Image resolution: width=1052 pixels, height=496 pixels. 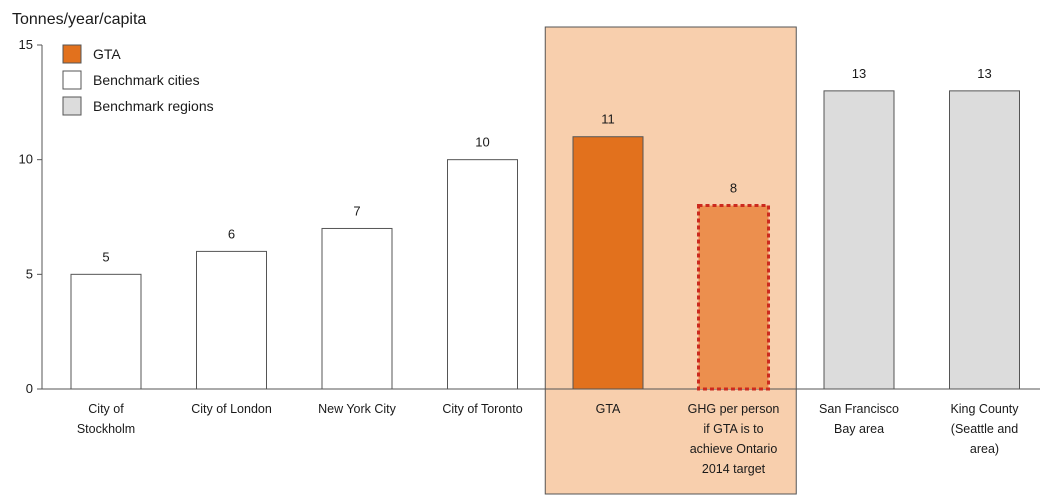 I want to click on data-label: 8, so click(x=733, y=188).